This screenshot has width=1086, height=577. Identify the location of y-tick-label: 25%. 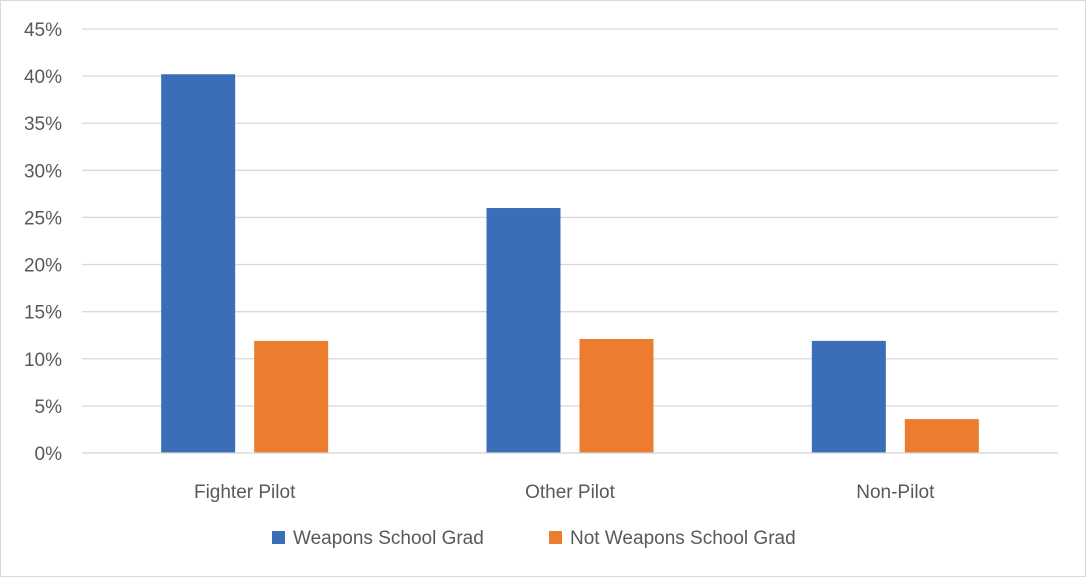
(43, 218).